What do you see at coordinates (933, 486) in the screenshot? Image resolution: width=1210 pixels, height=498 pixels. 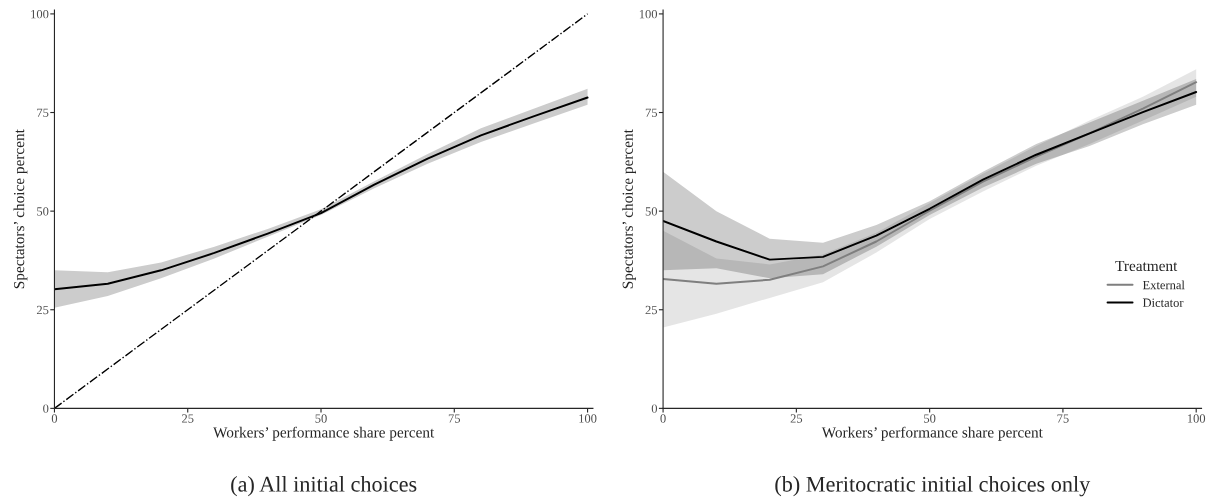 I see `text: (b) Meritocratic initial choices only` at bounding box center [933, 486].